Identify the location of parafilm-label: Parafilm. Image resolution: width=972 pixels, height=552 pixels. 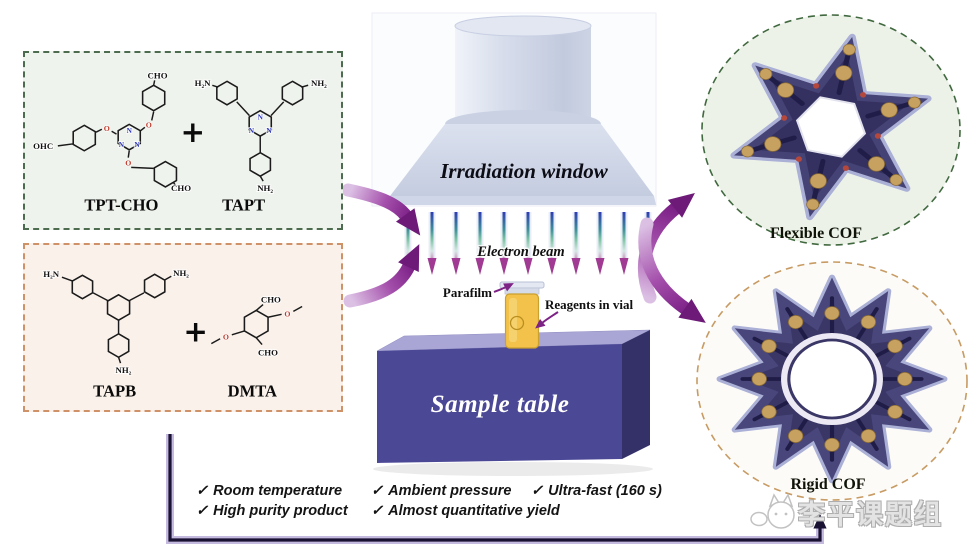
(467, 292).